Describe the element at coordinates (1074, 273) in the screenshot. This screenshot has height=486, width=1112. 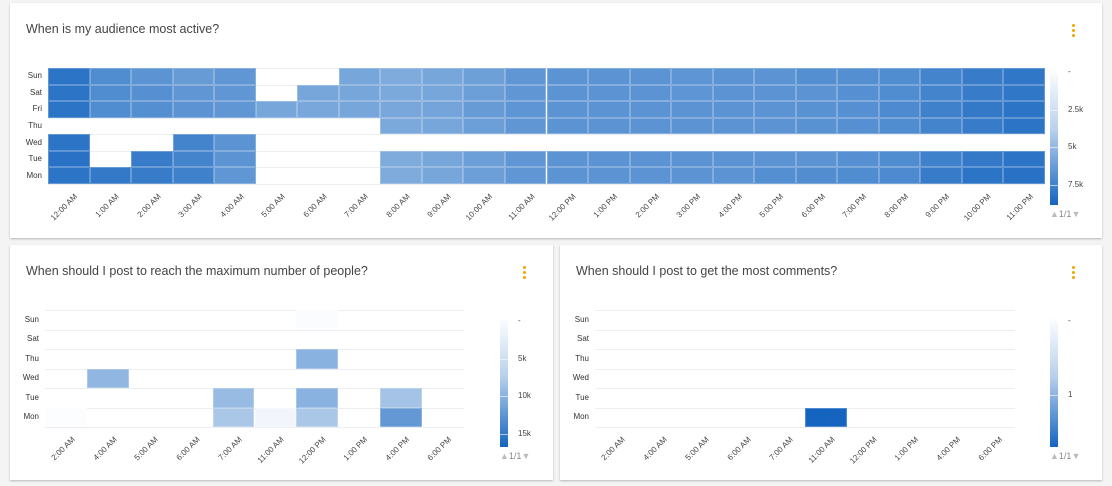
I see `more-options-icon` at that location.